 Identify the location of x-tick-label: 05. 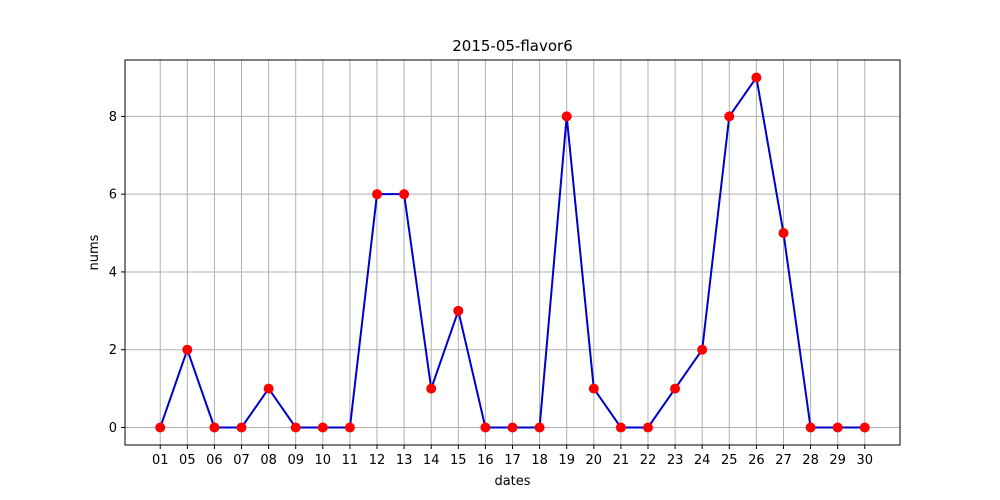
(187, 460).